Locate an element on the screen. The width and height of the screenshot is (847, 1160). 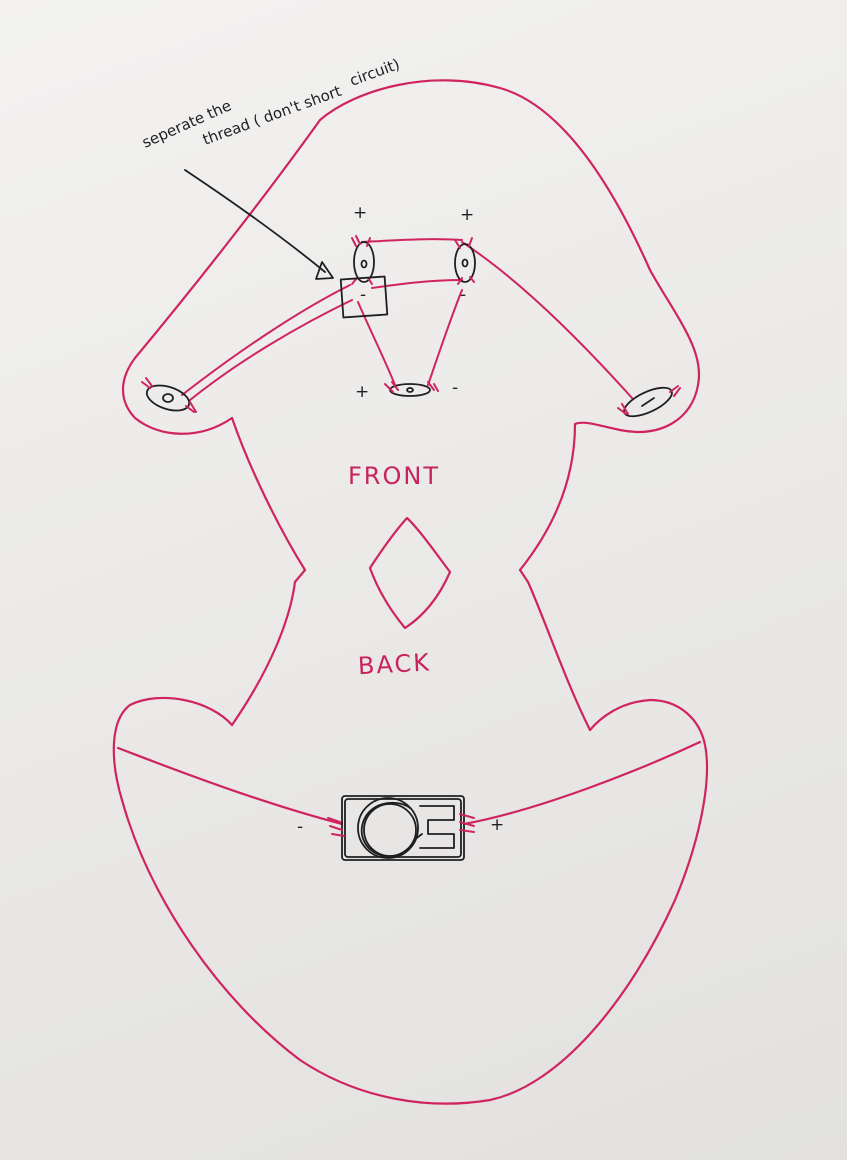
back-flap-line-right is located at coordinates (582, 783).